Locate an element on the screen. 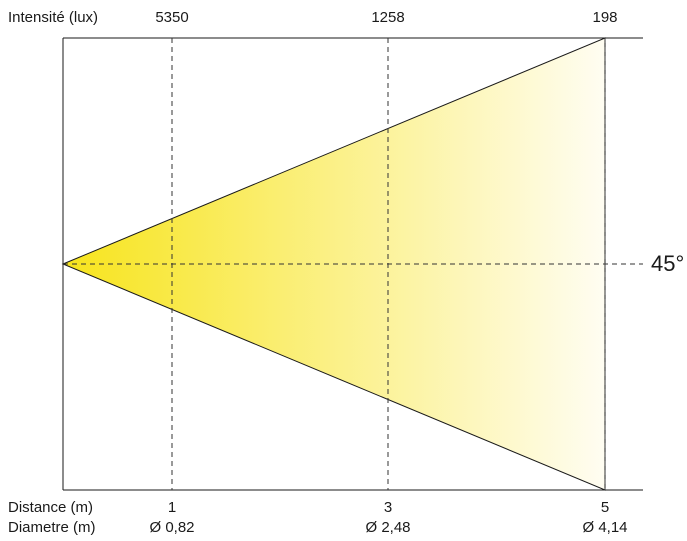 This screenshot has width=687, height=541. distance-value-3: 3 is located at coordinates (388, 507).